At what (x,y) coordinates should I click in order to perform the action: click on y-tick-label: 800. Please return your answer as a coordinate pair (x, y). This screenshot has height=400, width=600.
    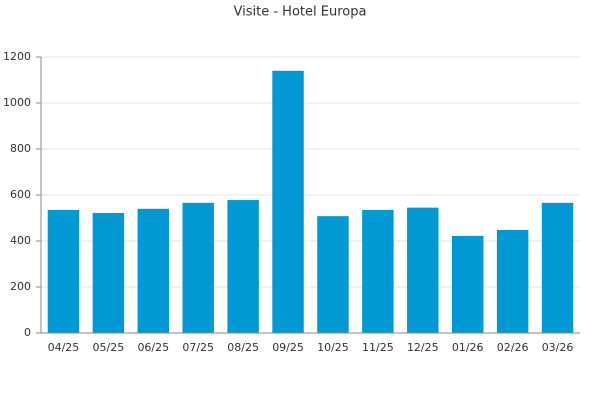
    Looking at the image, I should click on (20, 148).